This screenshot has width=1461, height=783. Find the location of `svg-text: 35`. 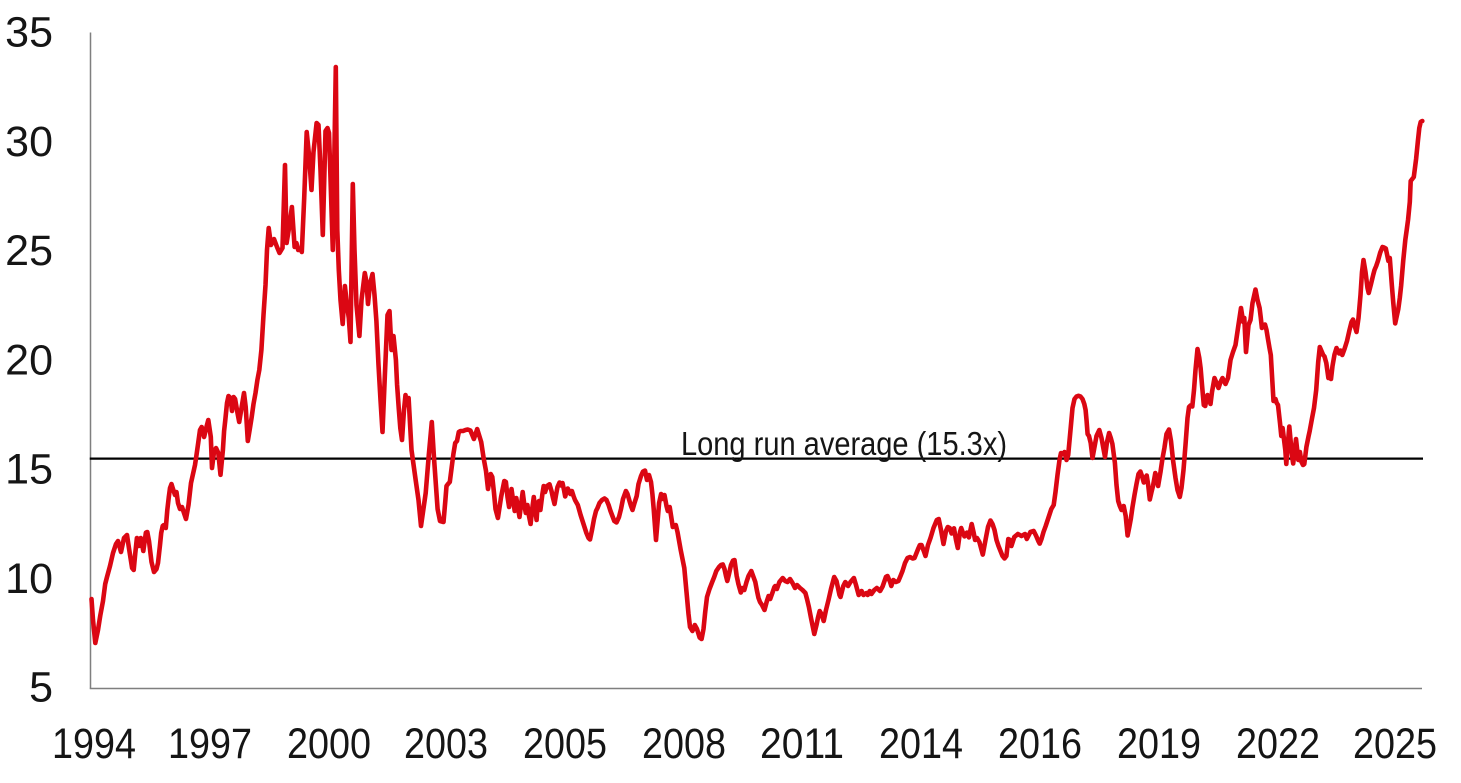

svg-text: 35 is located at coordinates (29, 33).